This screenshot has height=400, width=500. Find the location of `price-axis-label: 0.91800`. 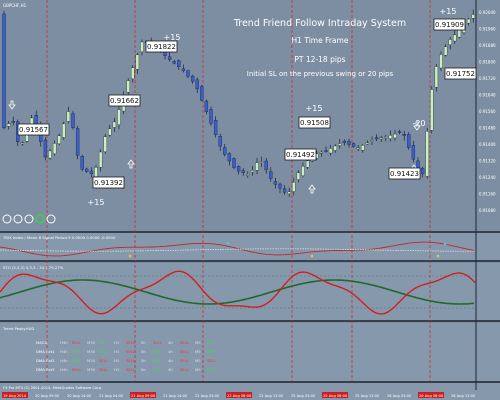

price-axis-label: 0.91800 is located at coordinates (487, 62).